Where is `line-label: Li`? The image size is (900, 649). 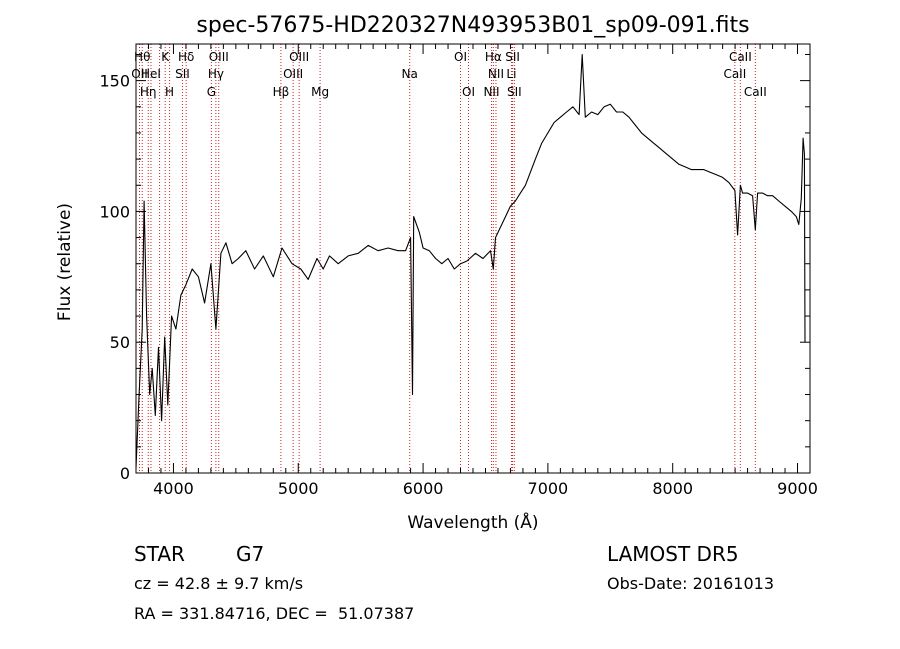 line-label: Li is located at coordinates (511, 74).